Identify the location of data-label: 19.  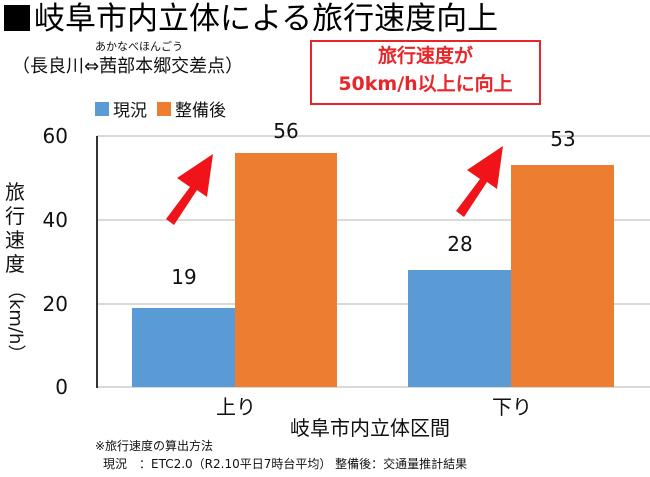
(184, 277).